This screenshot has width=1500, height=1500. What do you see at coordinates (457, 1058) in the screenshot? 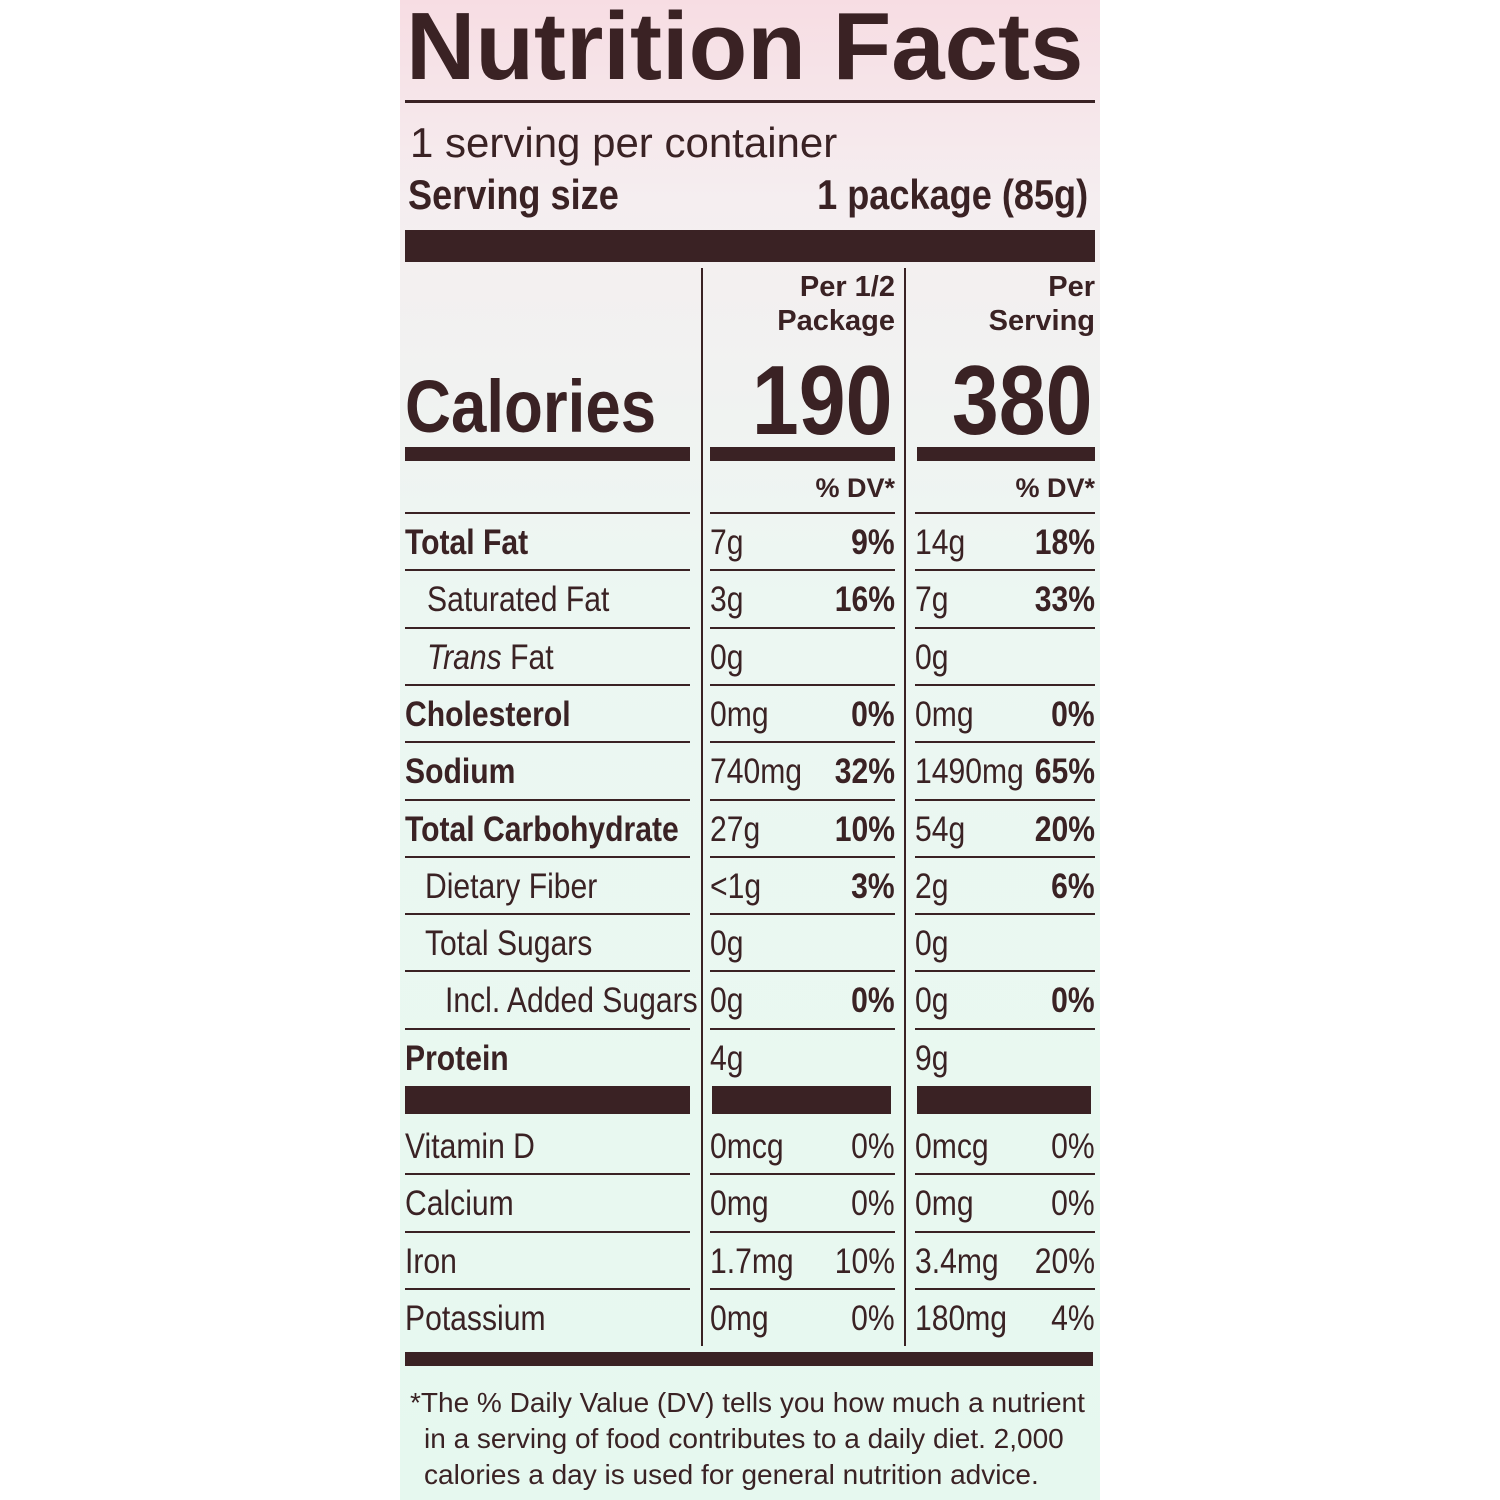
I see `row-name-main: Protein` at bounding box center [457, 1058].